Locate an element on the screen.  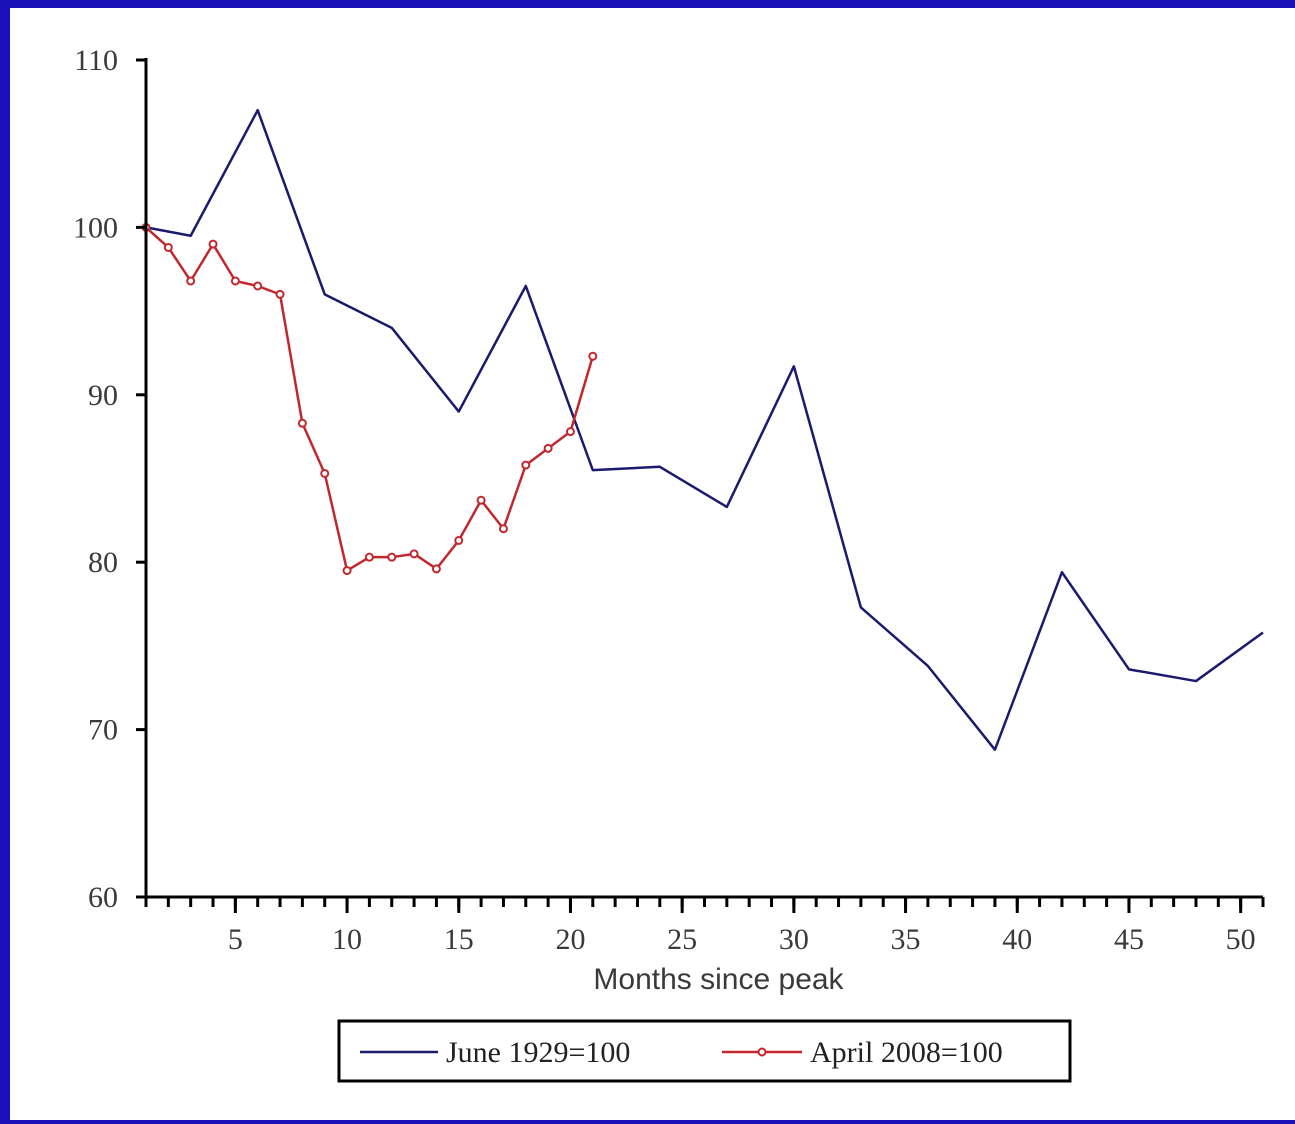
legend-box is located at coordinates (704, 1051).